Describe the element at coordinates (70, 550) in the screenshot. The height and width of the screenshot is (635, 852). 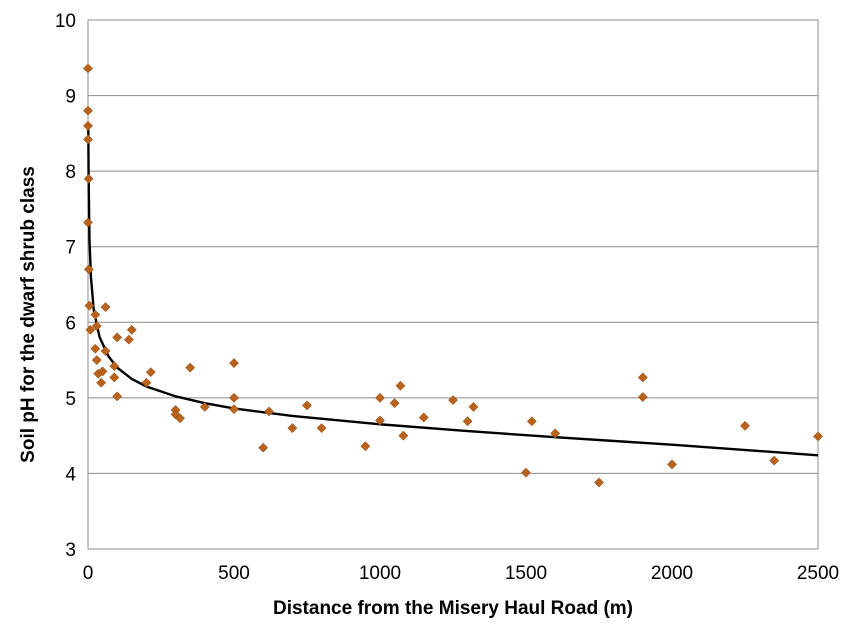
I see `y-tick-label: 3` at that location.